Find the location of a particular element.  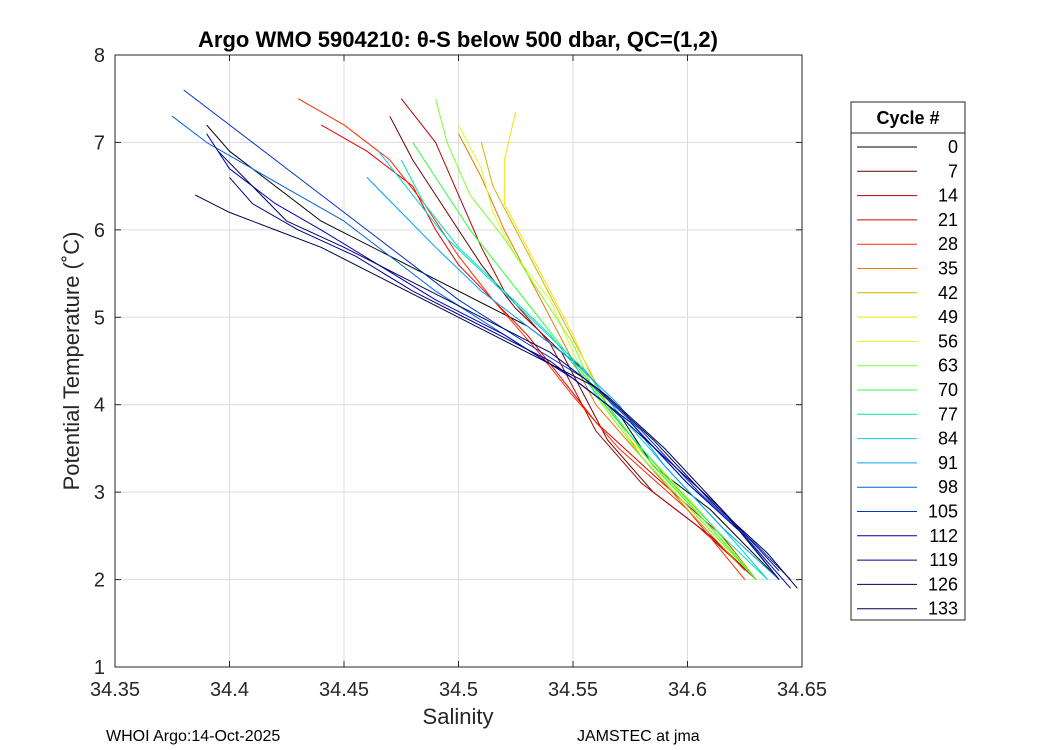

legend-label: 126 is located at coordinates (943, 584).